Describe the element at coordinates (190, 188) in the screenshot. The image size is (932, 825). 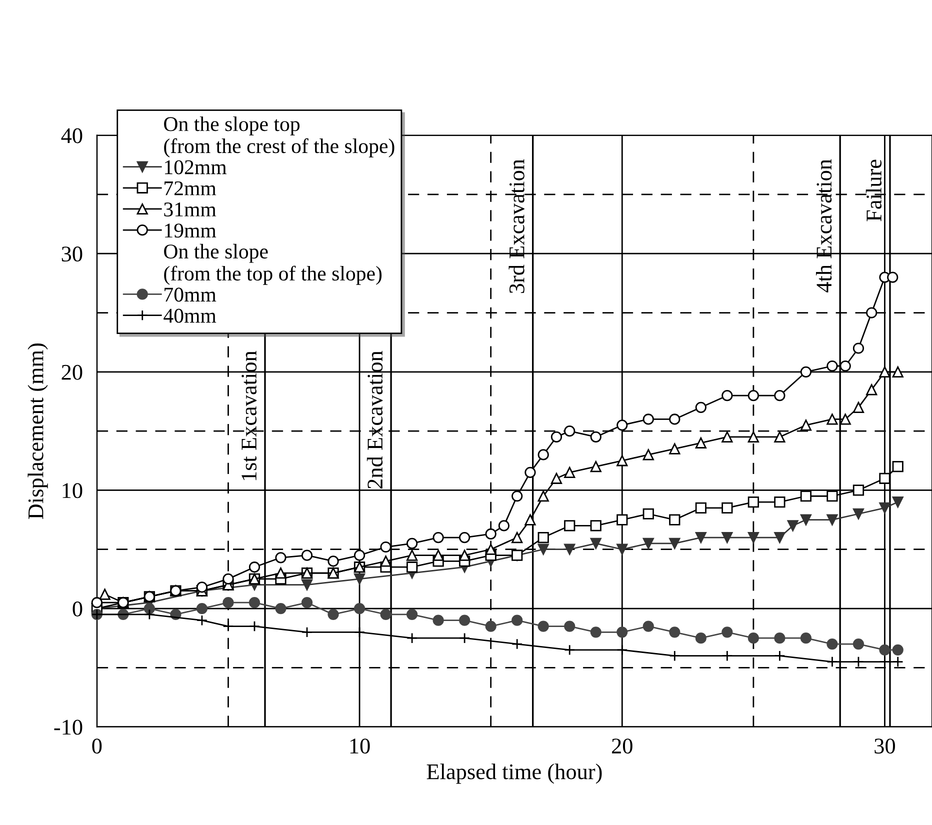
I see `legend-label: 72mm` at that location.